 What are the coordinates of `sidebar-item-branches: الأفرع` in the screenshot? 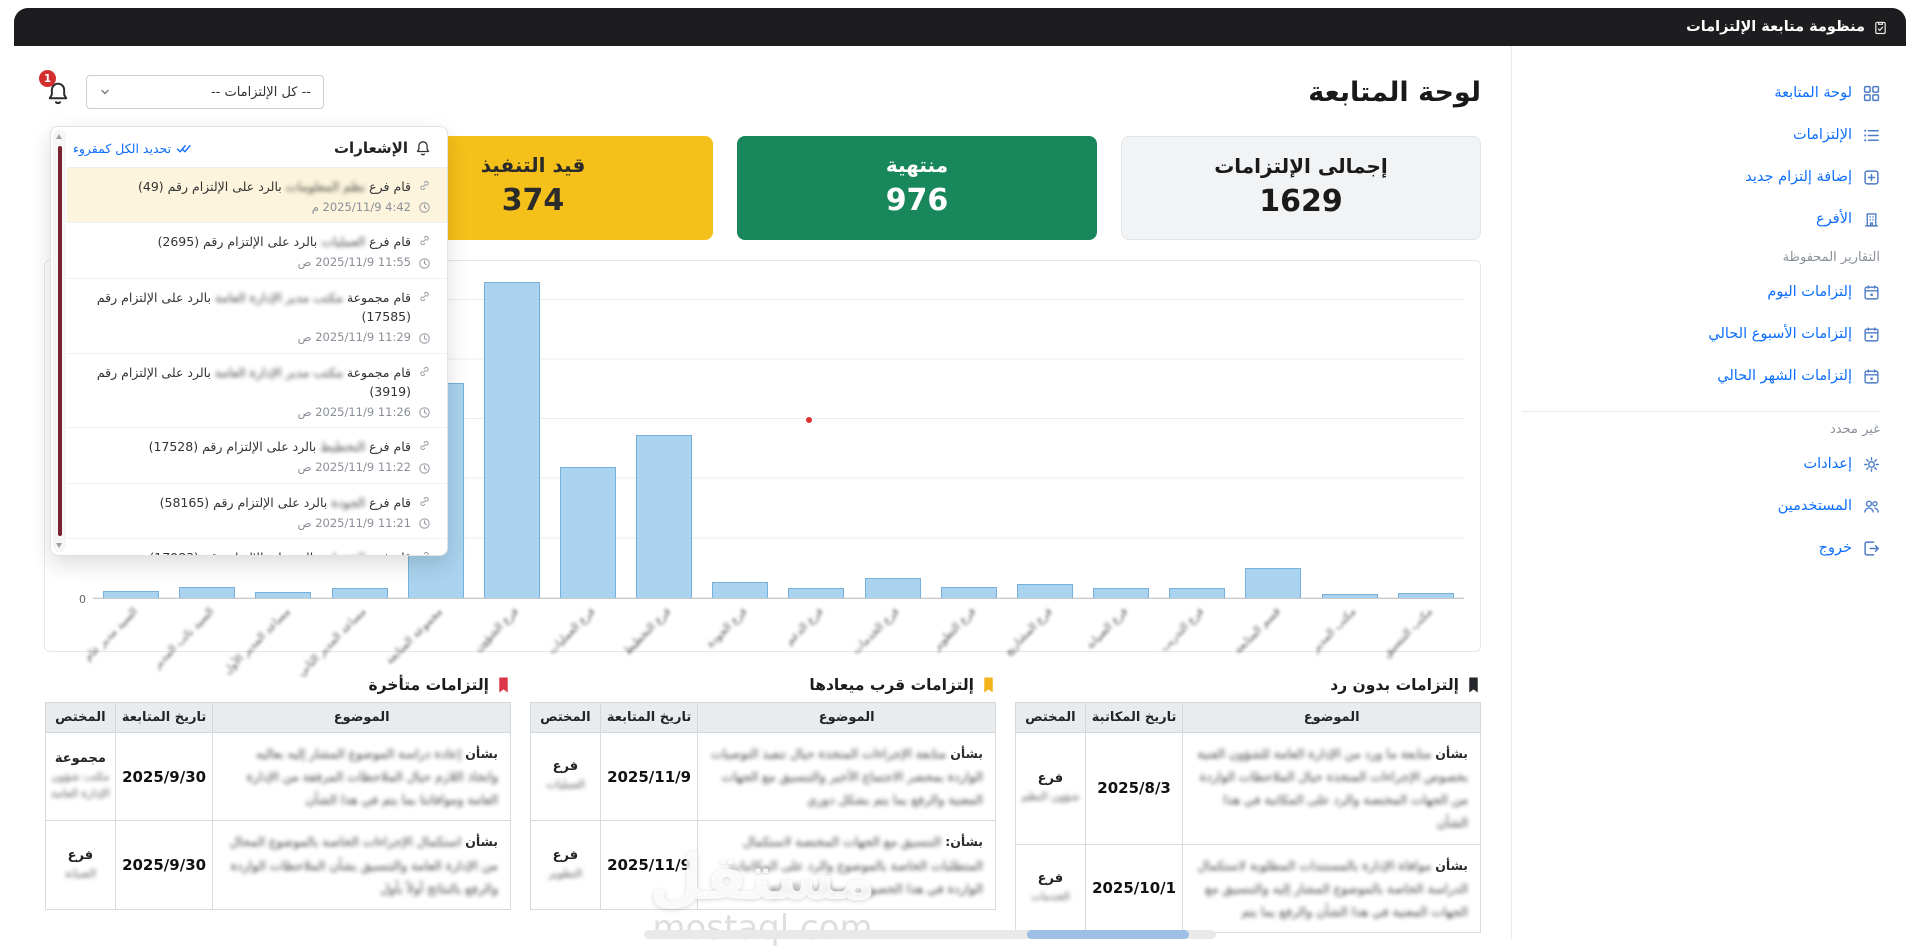 It's located at (1701, 219).